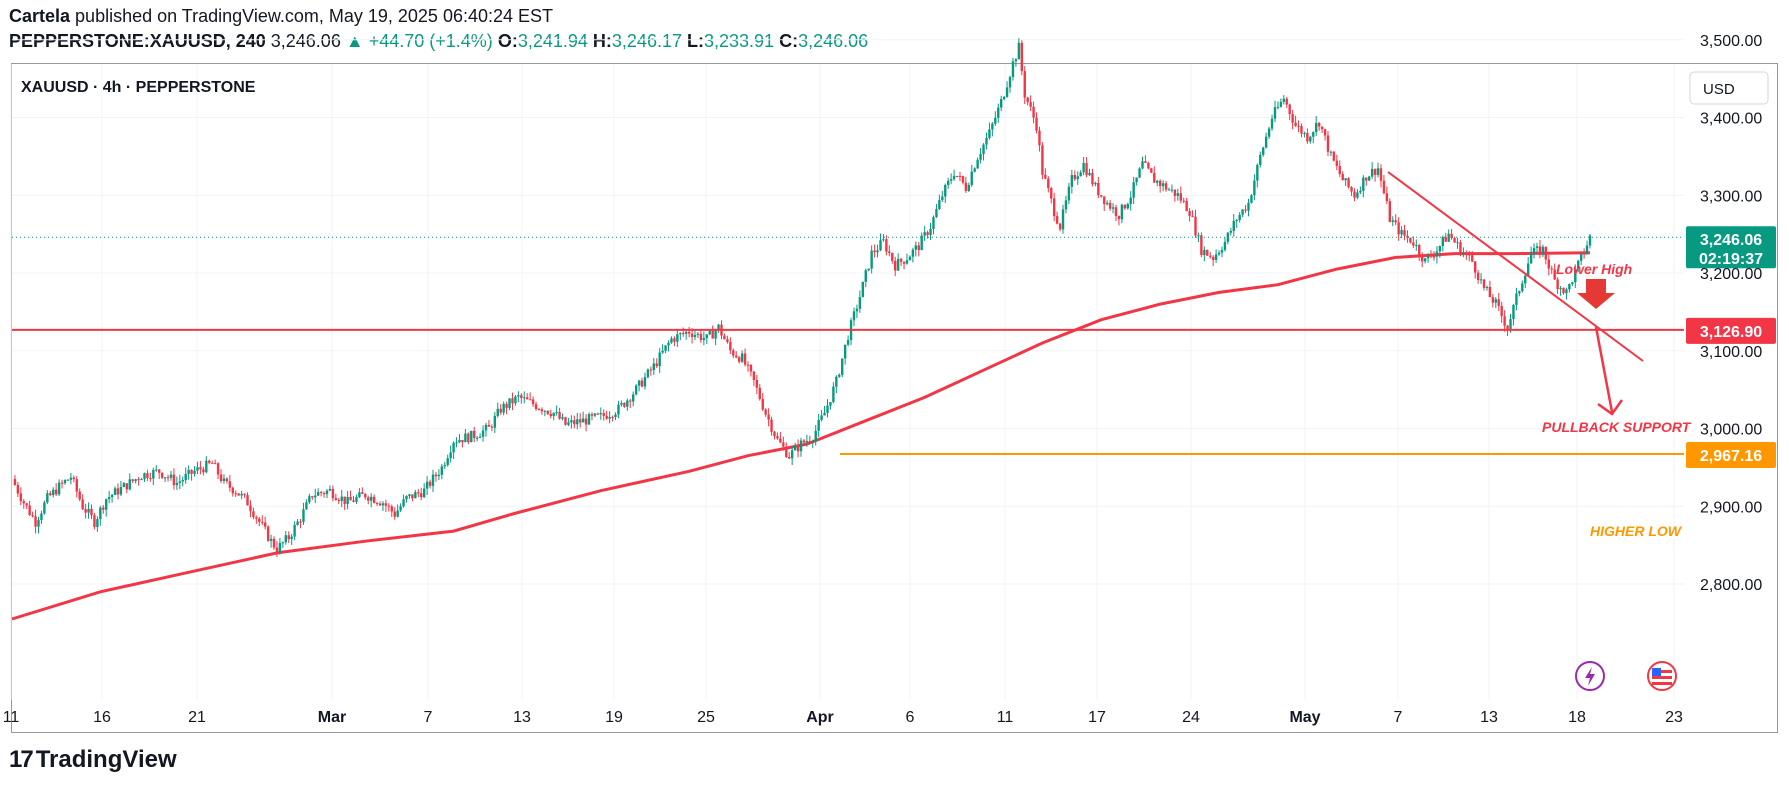 This screenshot has height=787, width=1789. Describe the element at coordinates (507, 41) in the screenshot. I see `open-label: O:` at that location.